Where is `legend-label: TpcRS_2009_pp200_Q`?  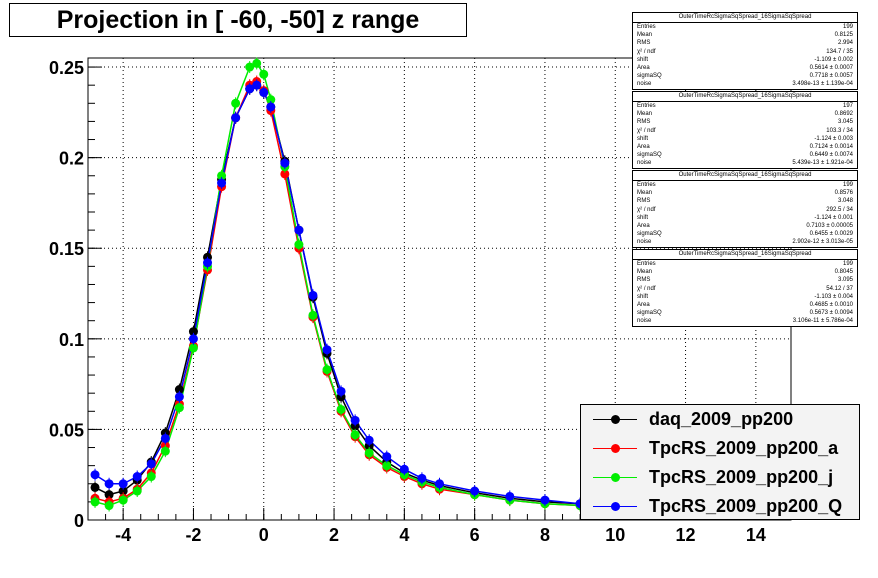
legend-label: TpcRS_2009_pp200_Q is located at coordinates (746, 506).